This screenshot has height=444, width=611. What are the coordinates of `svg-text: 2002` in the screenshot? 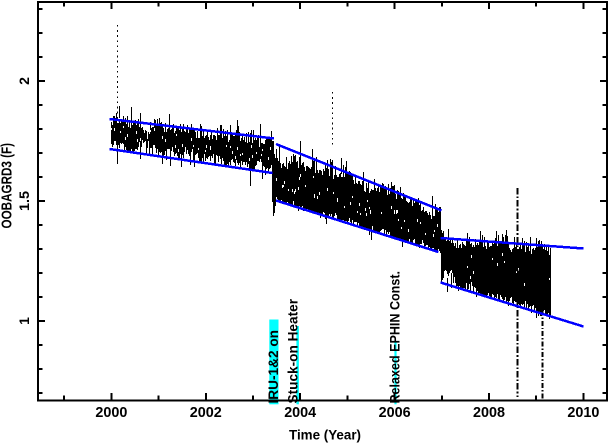 It's located at (206, 413).